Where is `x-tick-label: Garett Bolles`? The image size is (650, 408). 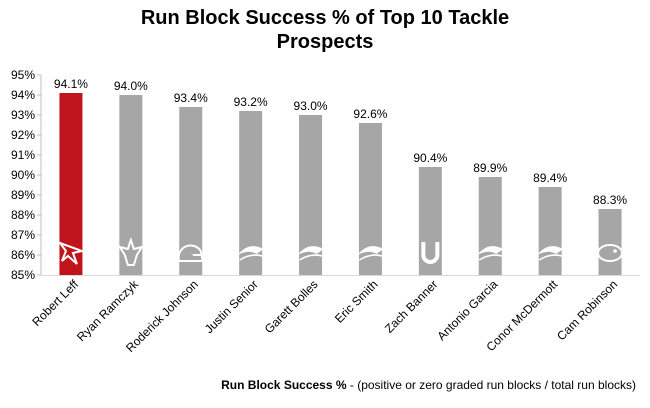
x-tick-label: Garett Bolles is located at coordinates (291, 306).